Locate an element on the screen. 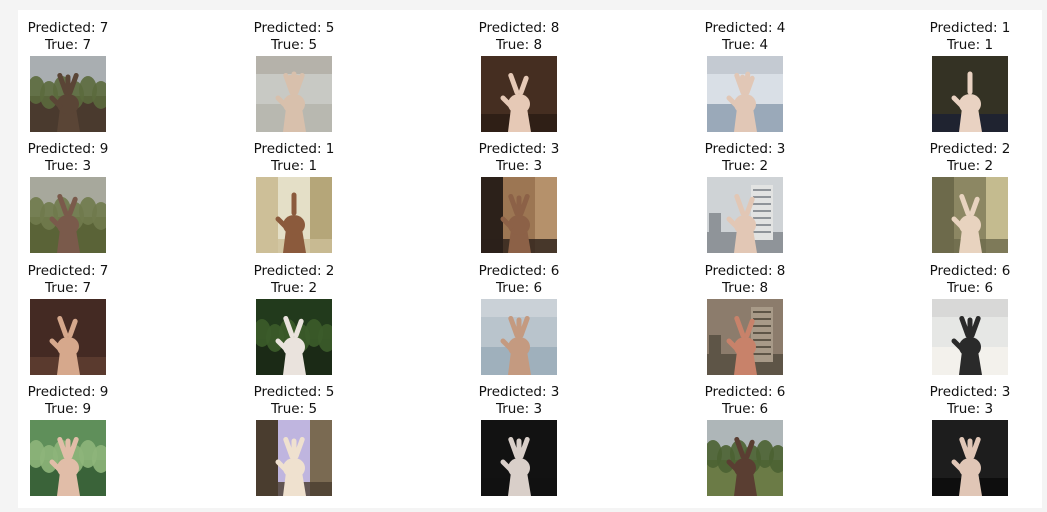 This screenshot has width=1047, height=512. prediction-cell: Predicted: 9 True: 9 is located at coordinates (68, 444).